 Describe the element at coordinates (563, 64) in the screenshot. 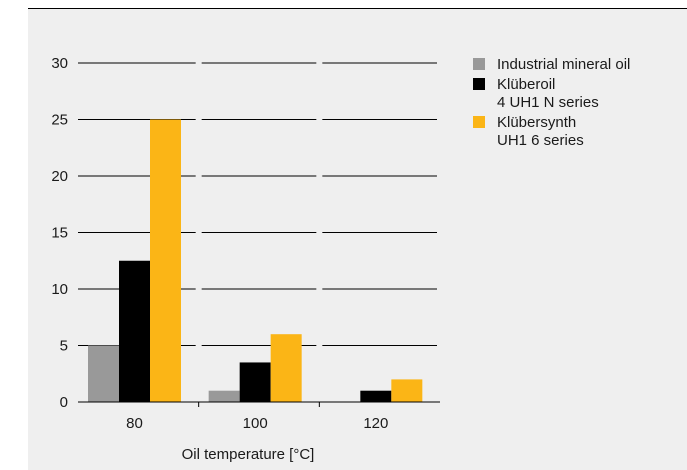

I see `legend-label: Industrial mineral oil` at that location.